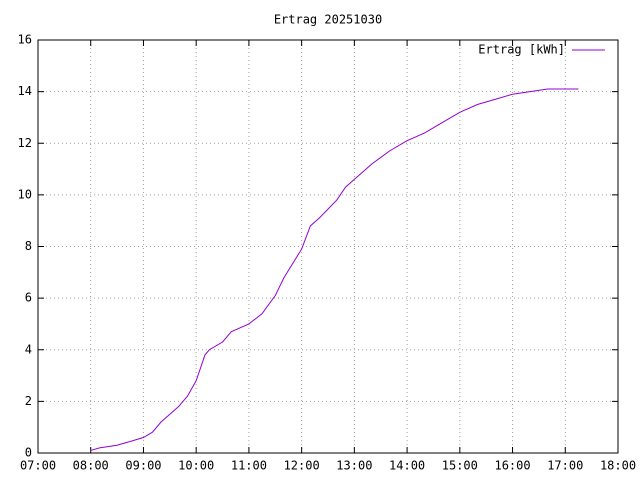 The image size is (640, 480). I want to click on x-tick-label: 08:00, so click(91, 466).